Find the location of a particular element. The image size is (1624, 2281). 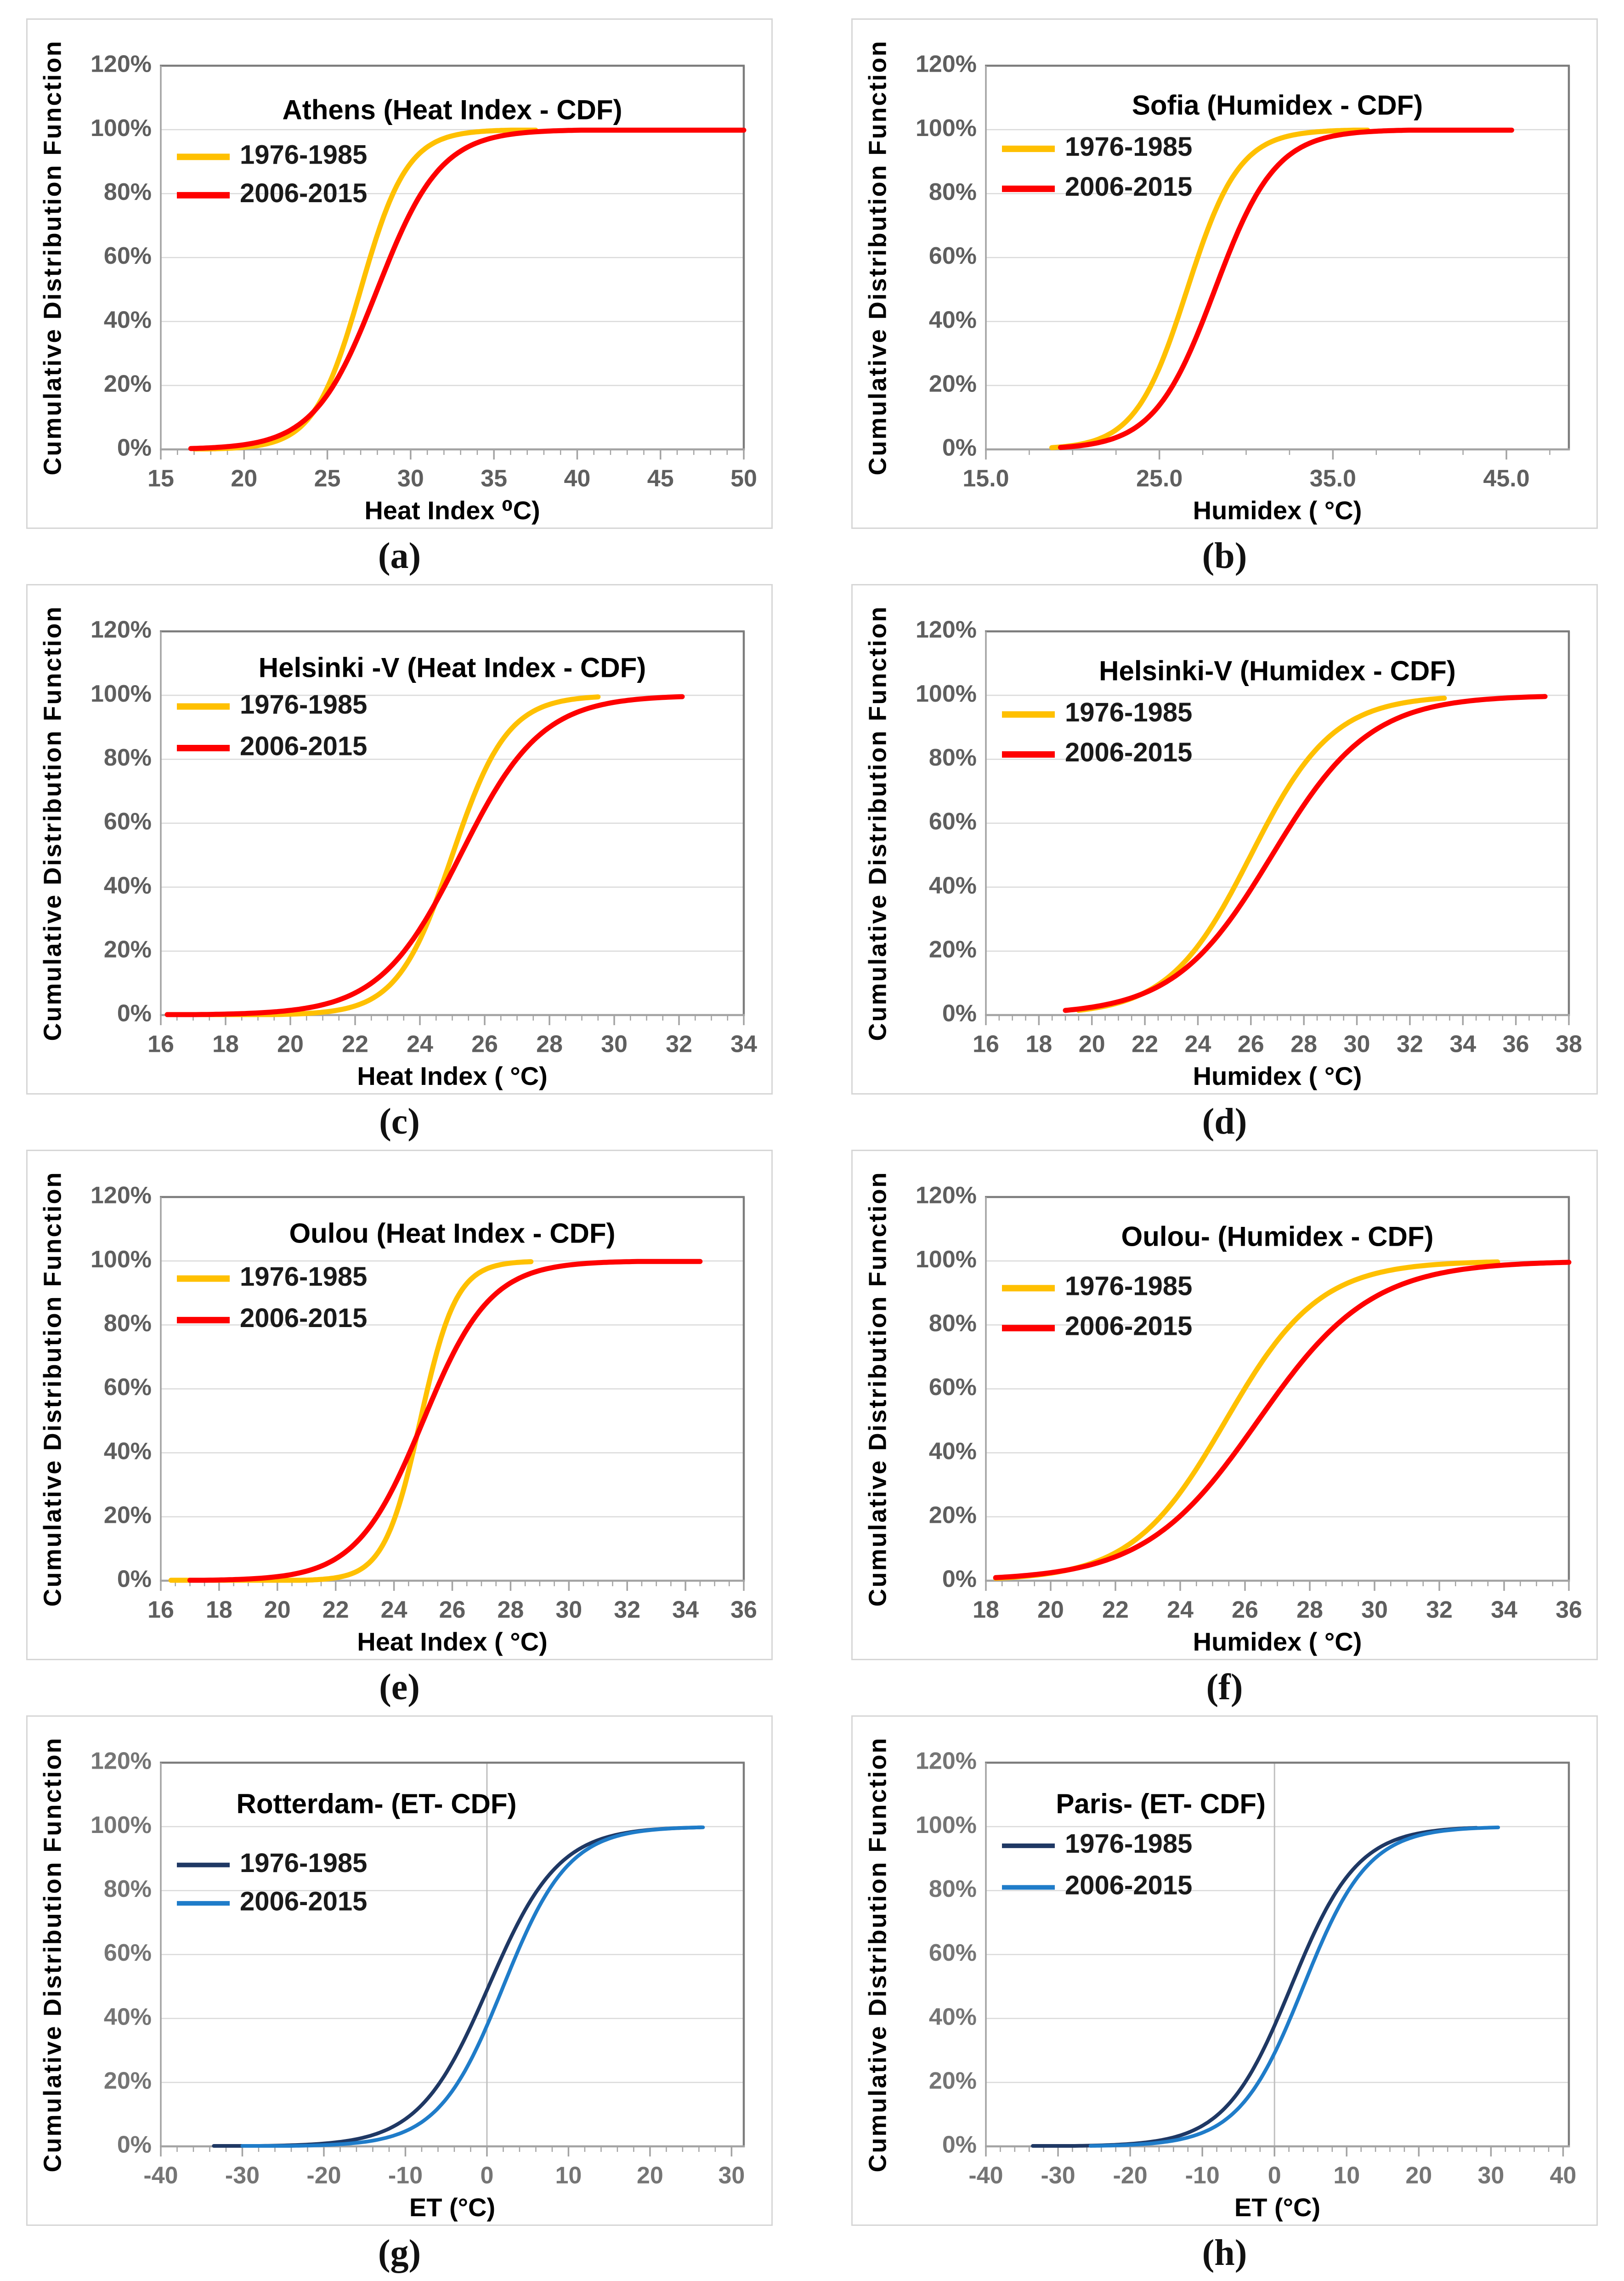

x-tick-label: 24 is located at coordinates (1198, 1044).